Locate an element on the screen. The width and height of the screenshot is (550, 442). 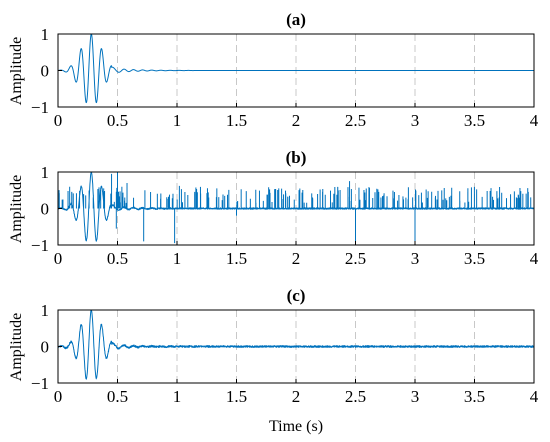
panel-c-series is located at coordinates (296, 344).